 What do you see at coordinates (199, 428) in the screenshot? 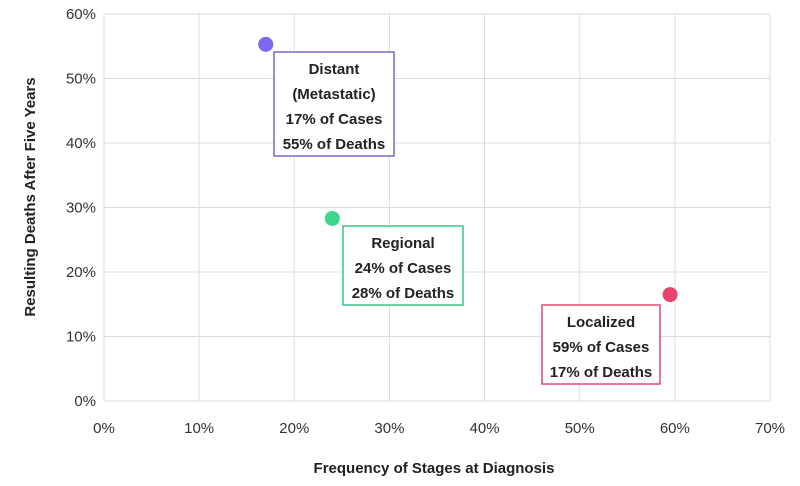
I see `x-tick-label: 10%` at bounding box center [199, 428].